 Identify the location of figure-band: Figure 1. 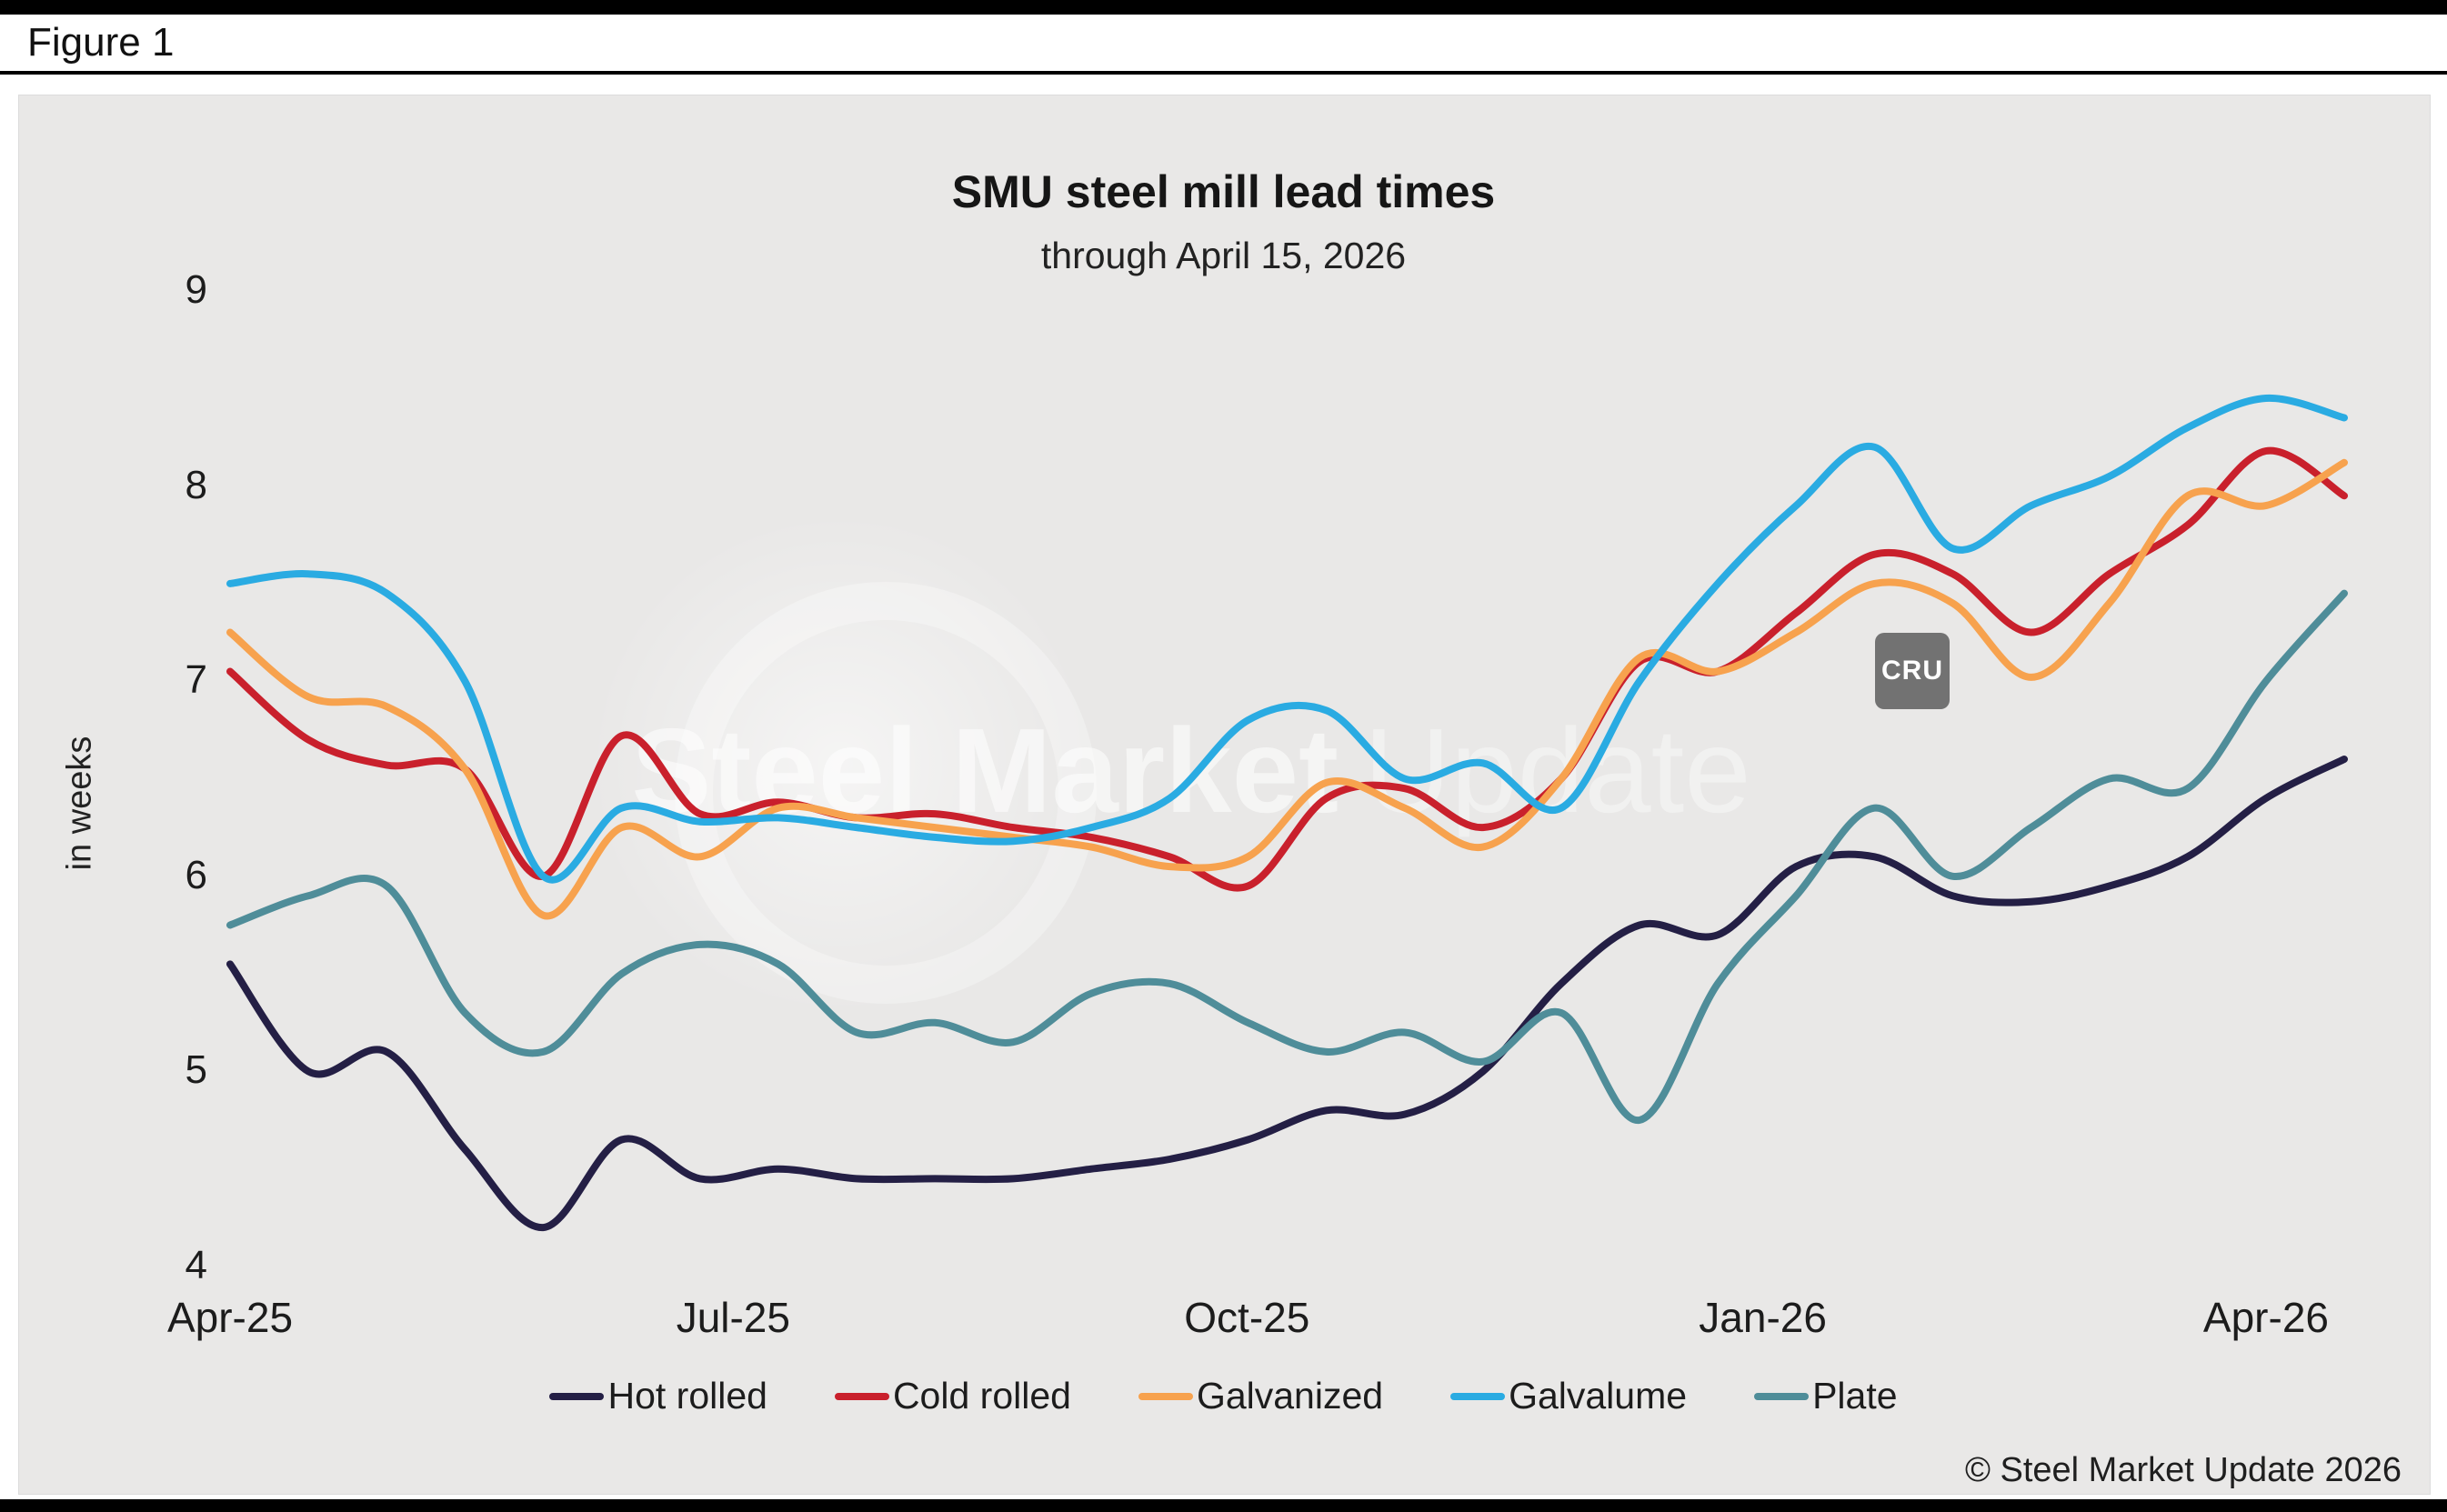
(1224, 43).